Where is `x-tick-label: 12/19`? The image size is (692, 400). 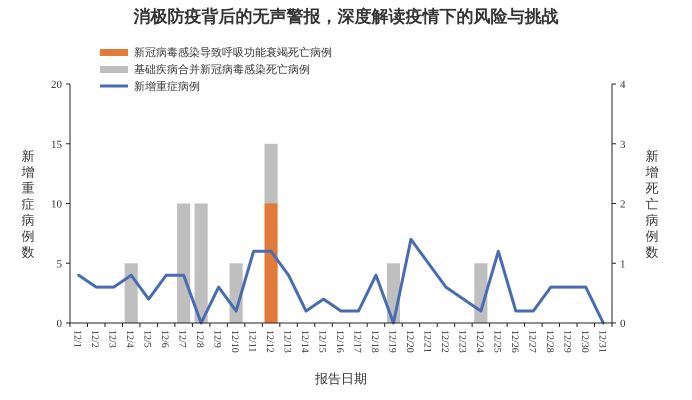 x-tick-label: 12/19 is located at coordinates (392, 341).